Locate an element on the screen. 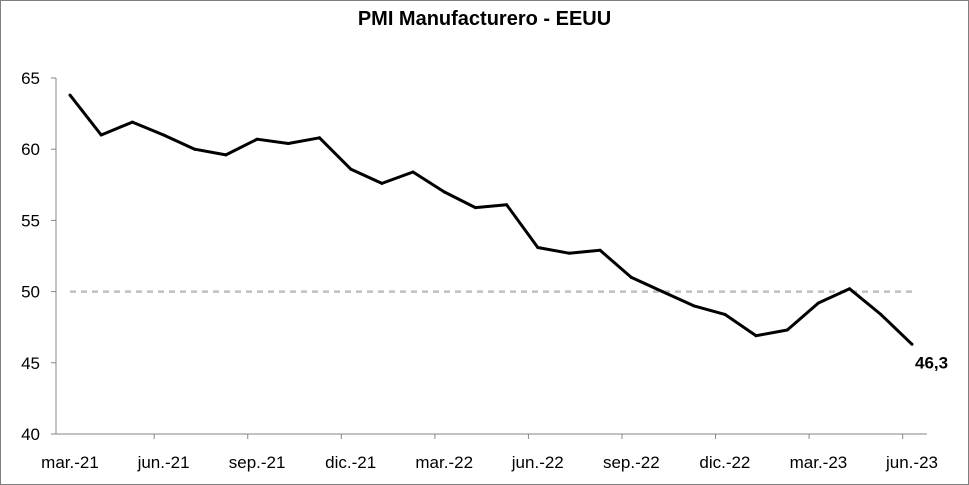 This screenshot has width=969, height=485. x-tick-label: mar.-21 is located at coordinates (70, 462).